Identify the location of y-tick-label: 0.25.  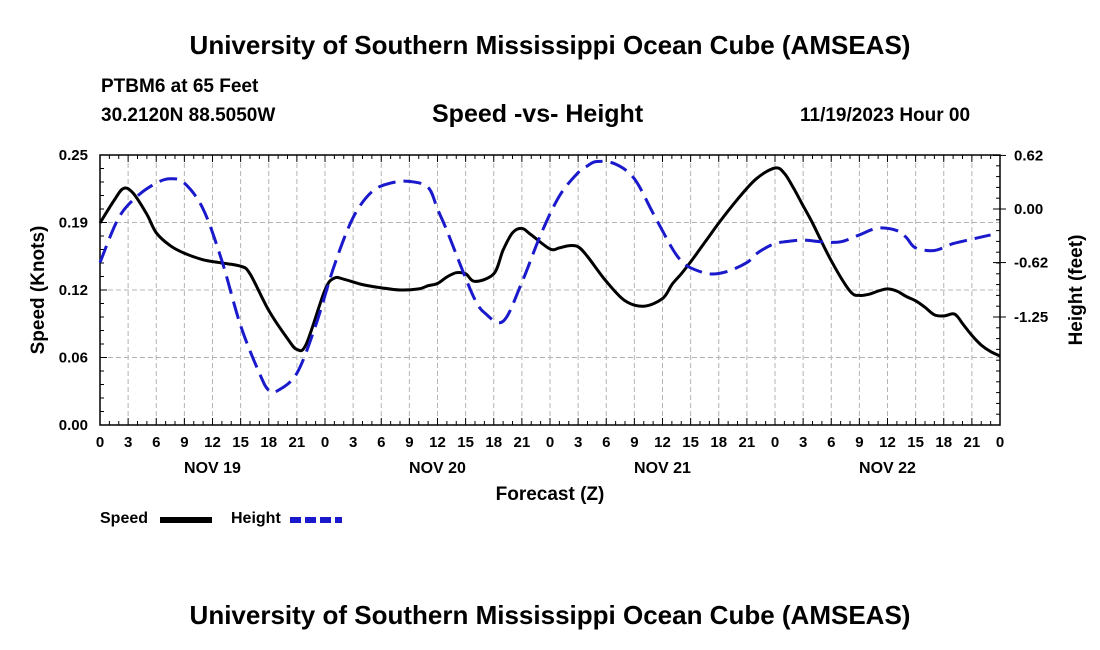
(73, 155).